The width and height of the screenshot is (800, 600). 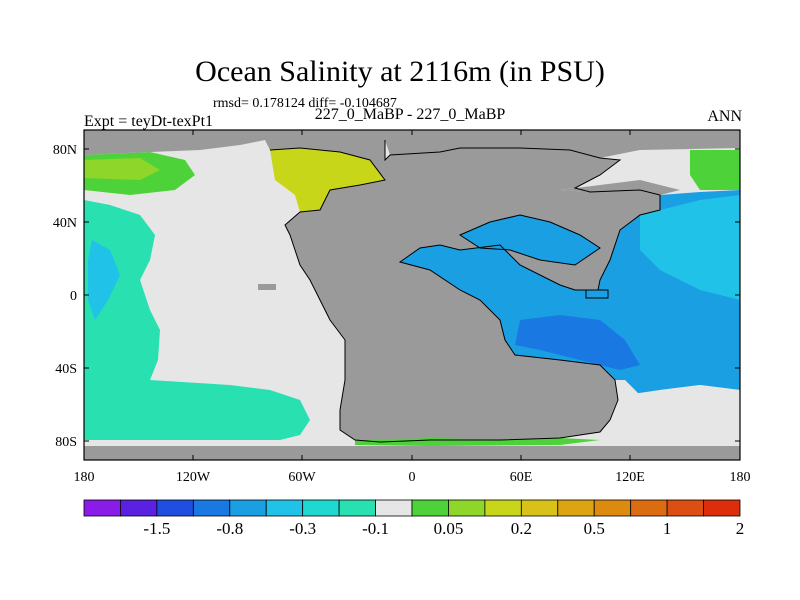 I want to click on colorbar-label: -0.1, so click(x=375, y=528).